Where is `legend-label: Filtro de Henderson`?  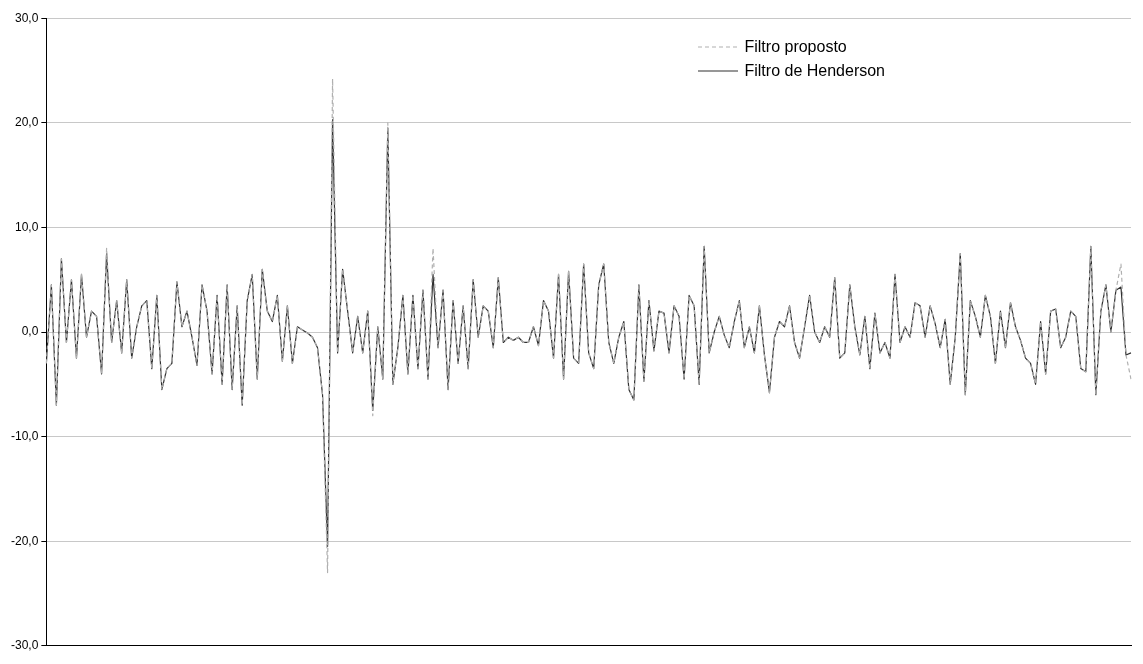 legend-label: Filtro de Henderson is located at coordinates (814, 71).